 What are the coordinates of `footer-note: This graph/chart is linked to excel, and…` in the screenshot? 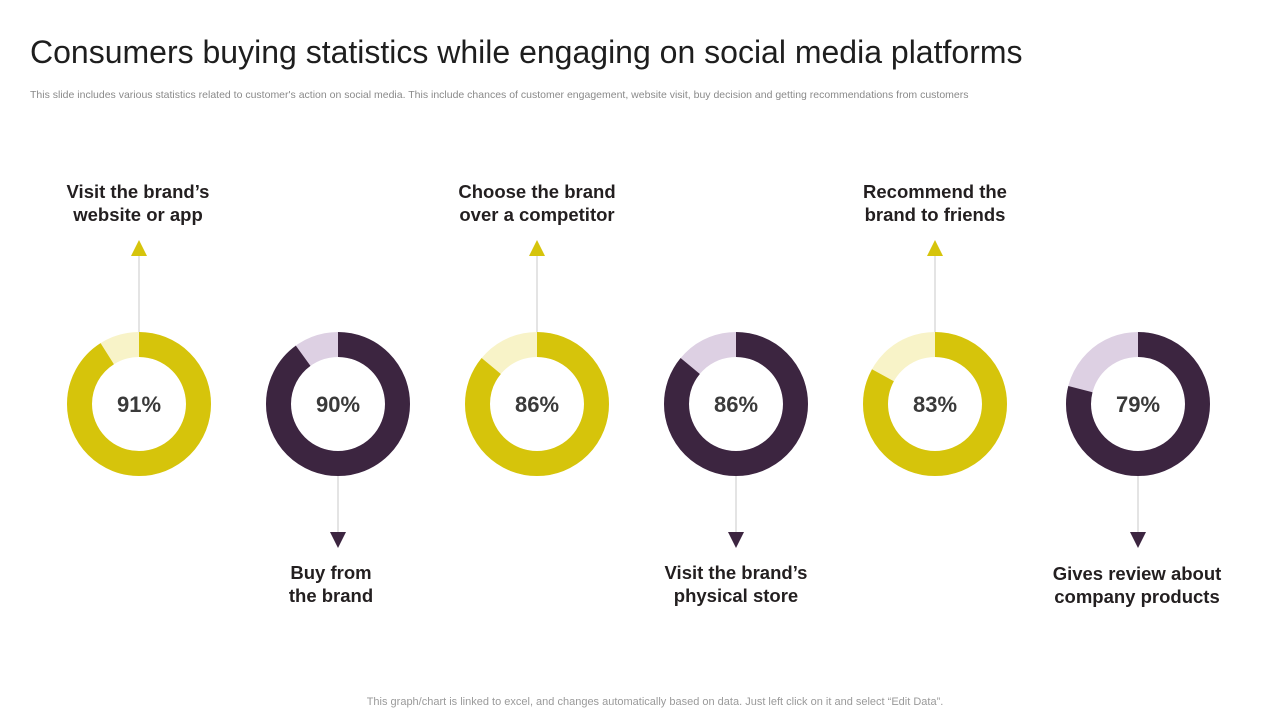 It's located at (655, 702).